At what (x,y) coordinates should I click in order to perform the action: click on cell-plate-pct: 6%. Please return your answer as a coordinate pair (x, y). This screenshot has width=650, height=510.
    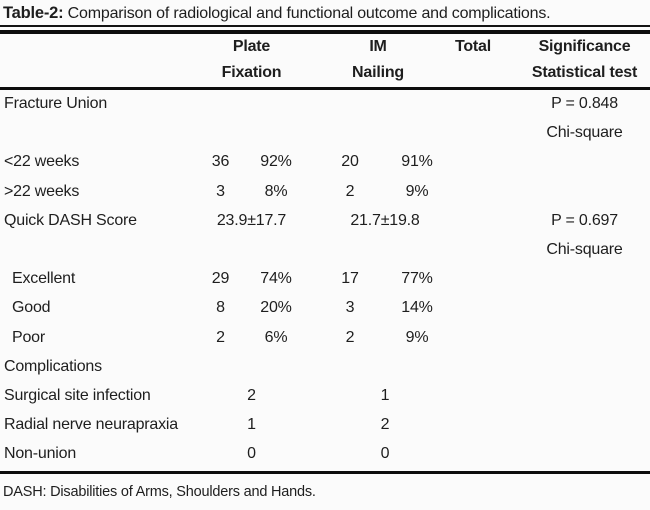
    Looking at the image, I should click on (276, 337).